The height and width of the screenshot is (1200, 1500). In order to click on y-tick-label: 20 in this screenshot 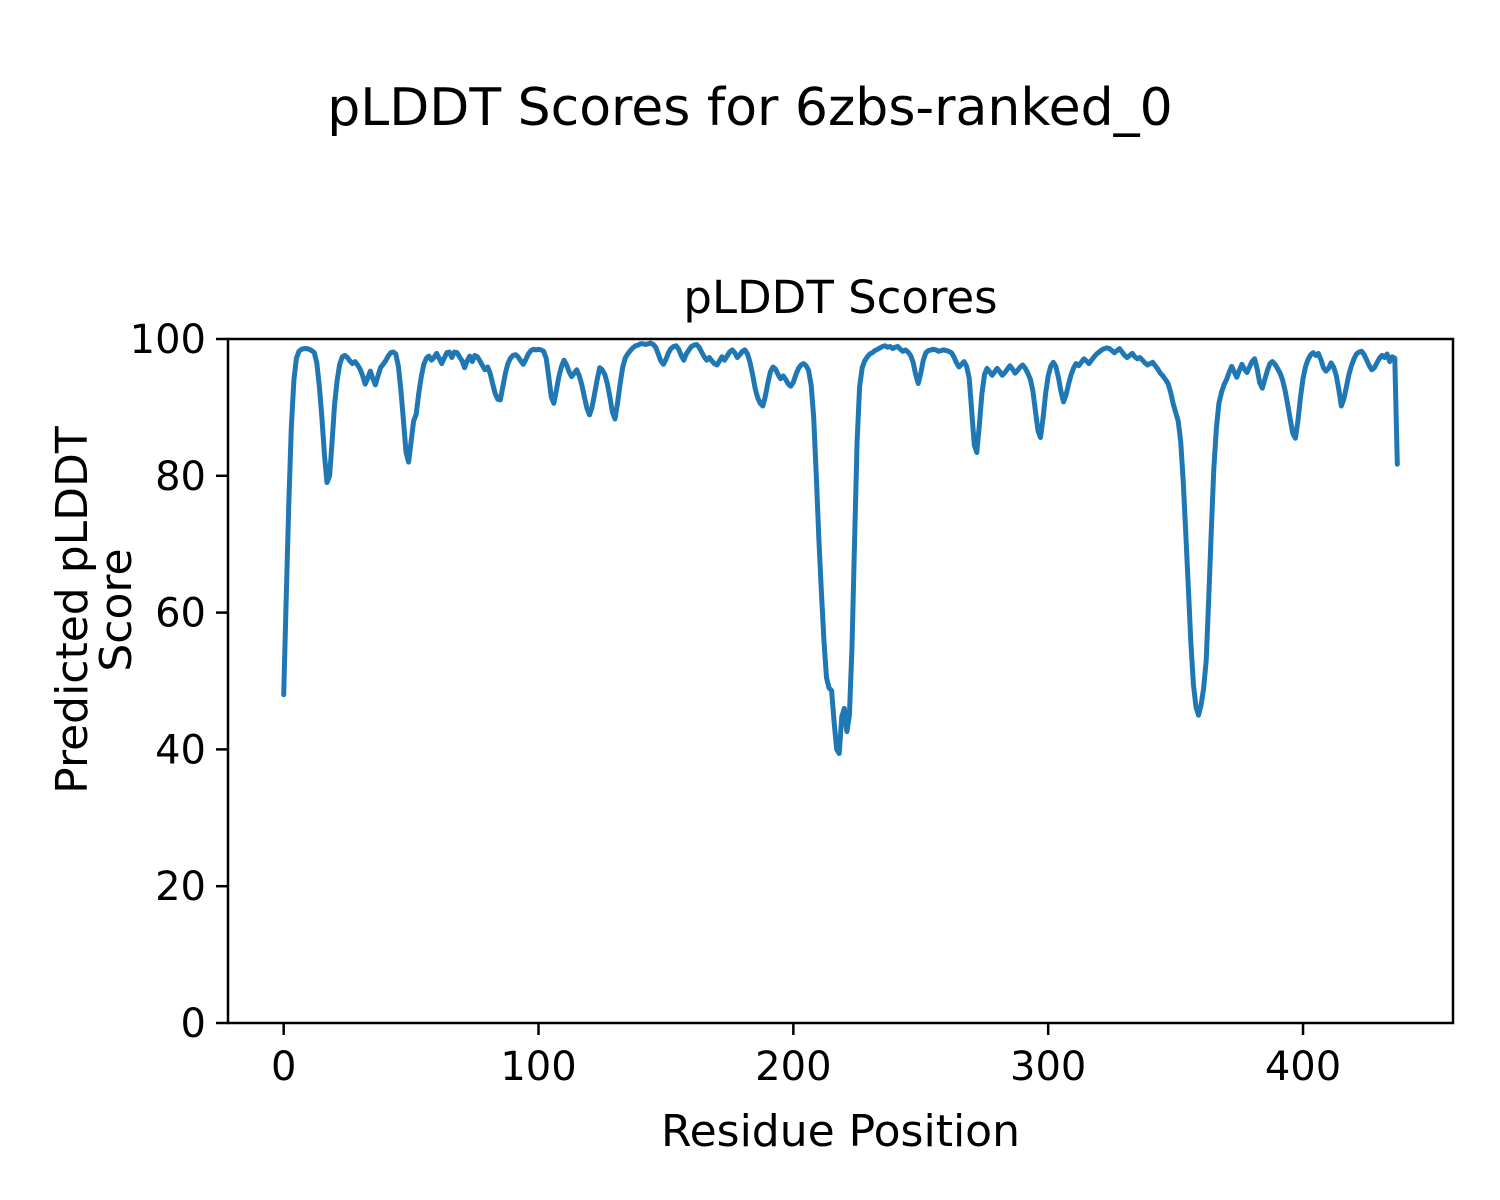, I will do `click(180, 887)`.